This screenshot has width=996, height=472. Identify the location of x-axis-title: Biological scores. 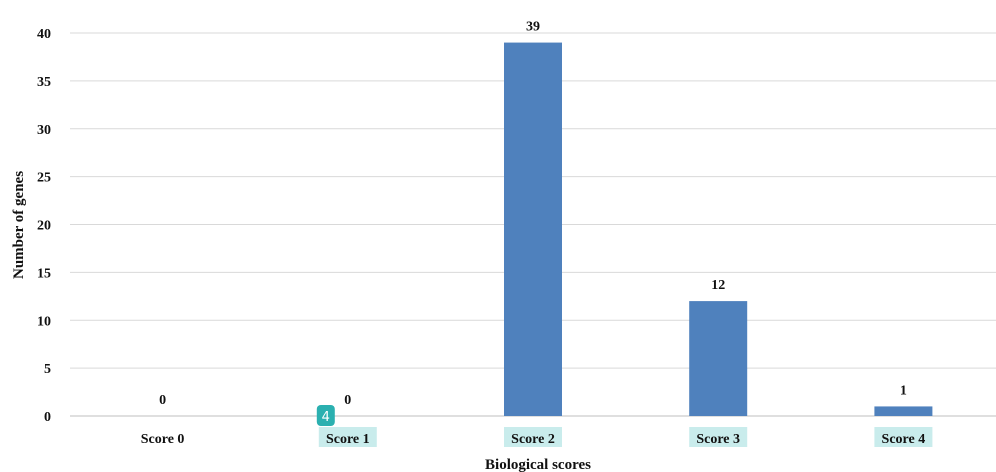
(538, 464).